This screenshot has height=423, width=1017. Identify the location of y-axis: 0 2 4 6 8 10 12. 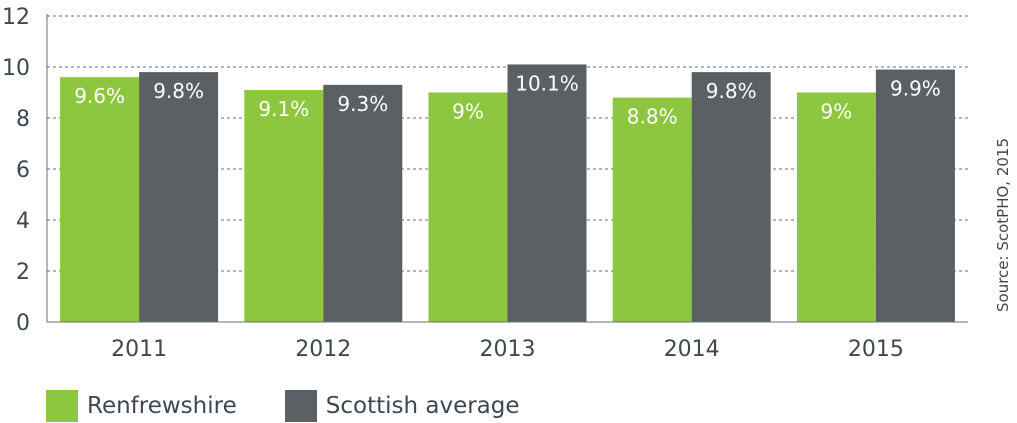
(25, 170).